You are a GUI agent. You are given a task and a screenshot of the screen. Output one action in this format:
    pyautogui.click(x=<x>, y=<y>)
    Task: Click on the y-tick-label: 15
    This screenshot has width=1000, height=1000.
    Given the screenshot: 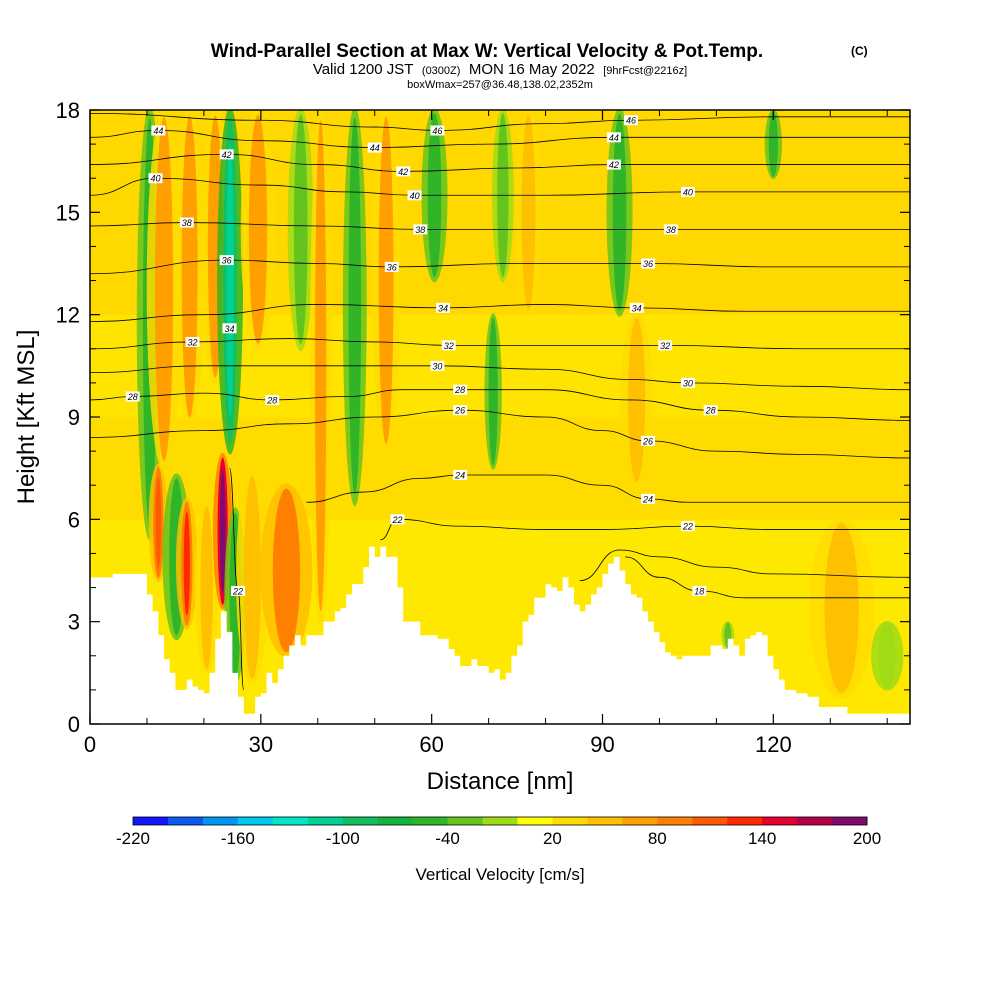 What is the action you would take?
    pyautogui.click(x=68, y=212)
    